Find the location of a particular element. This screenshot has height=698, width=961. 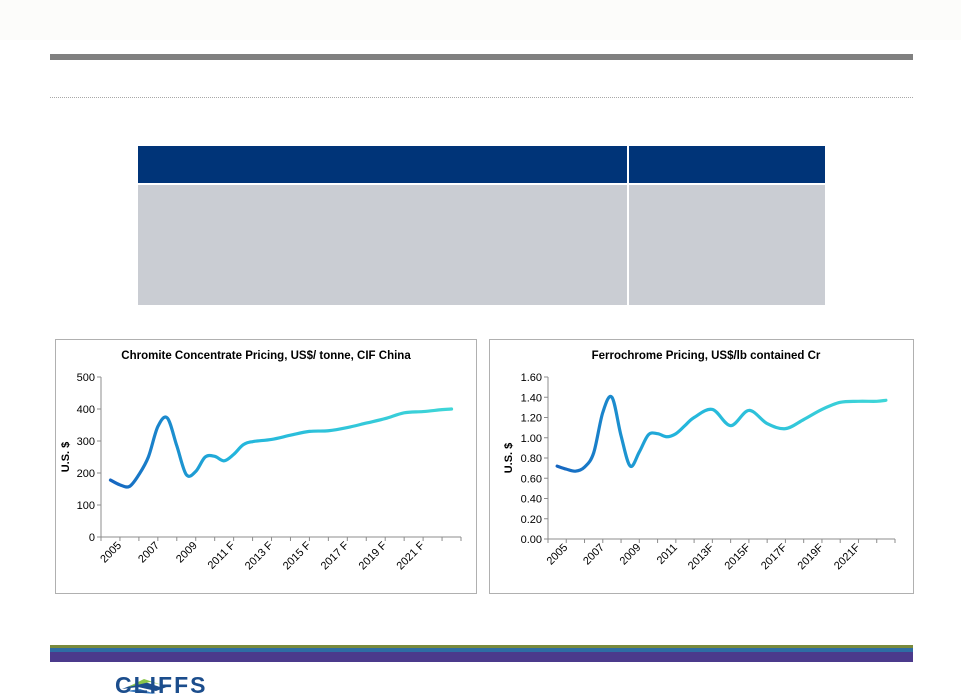

y-tick-label: 0.80 is located at coordinates (531, 459).